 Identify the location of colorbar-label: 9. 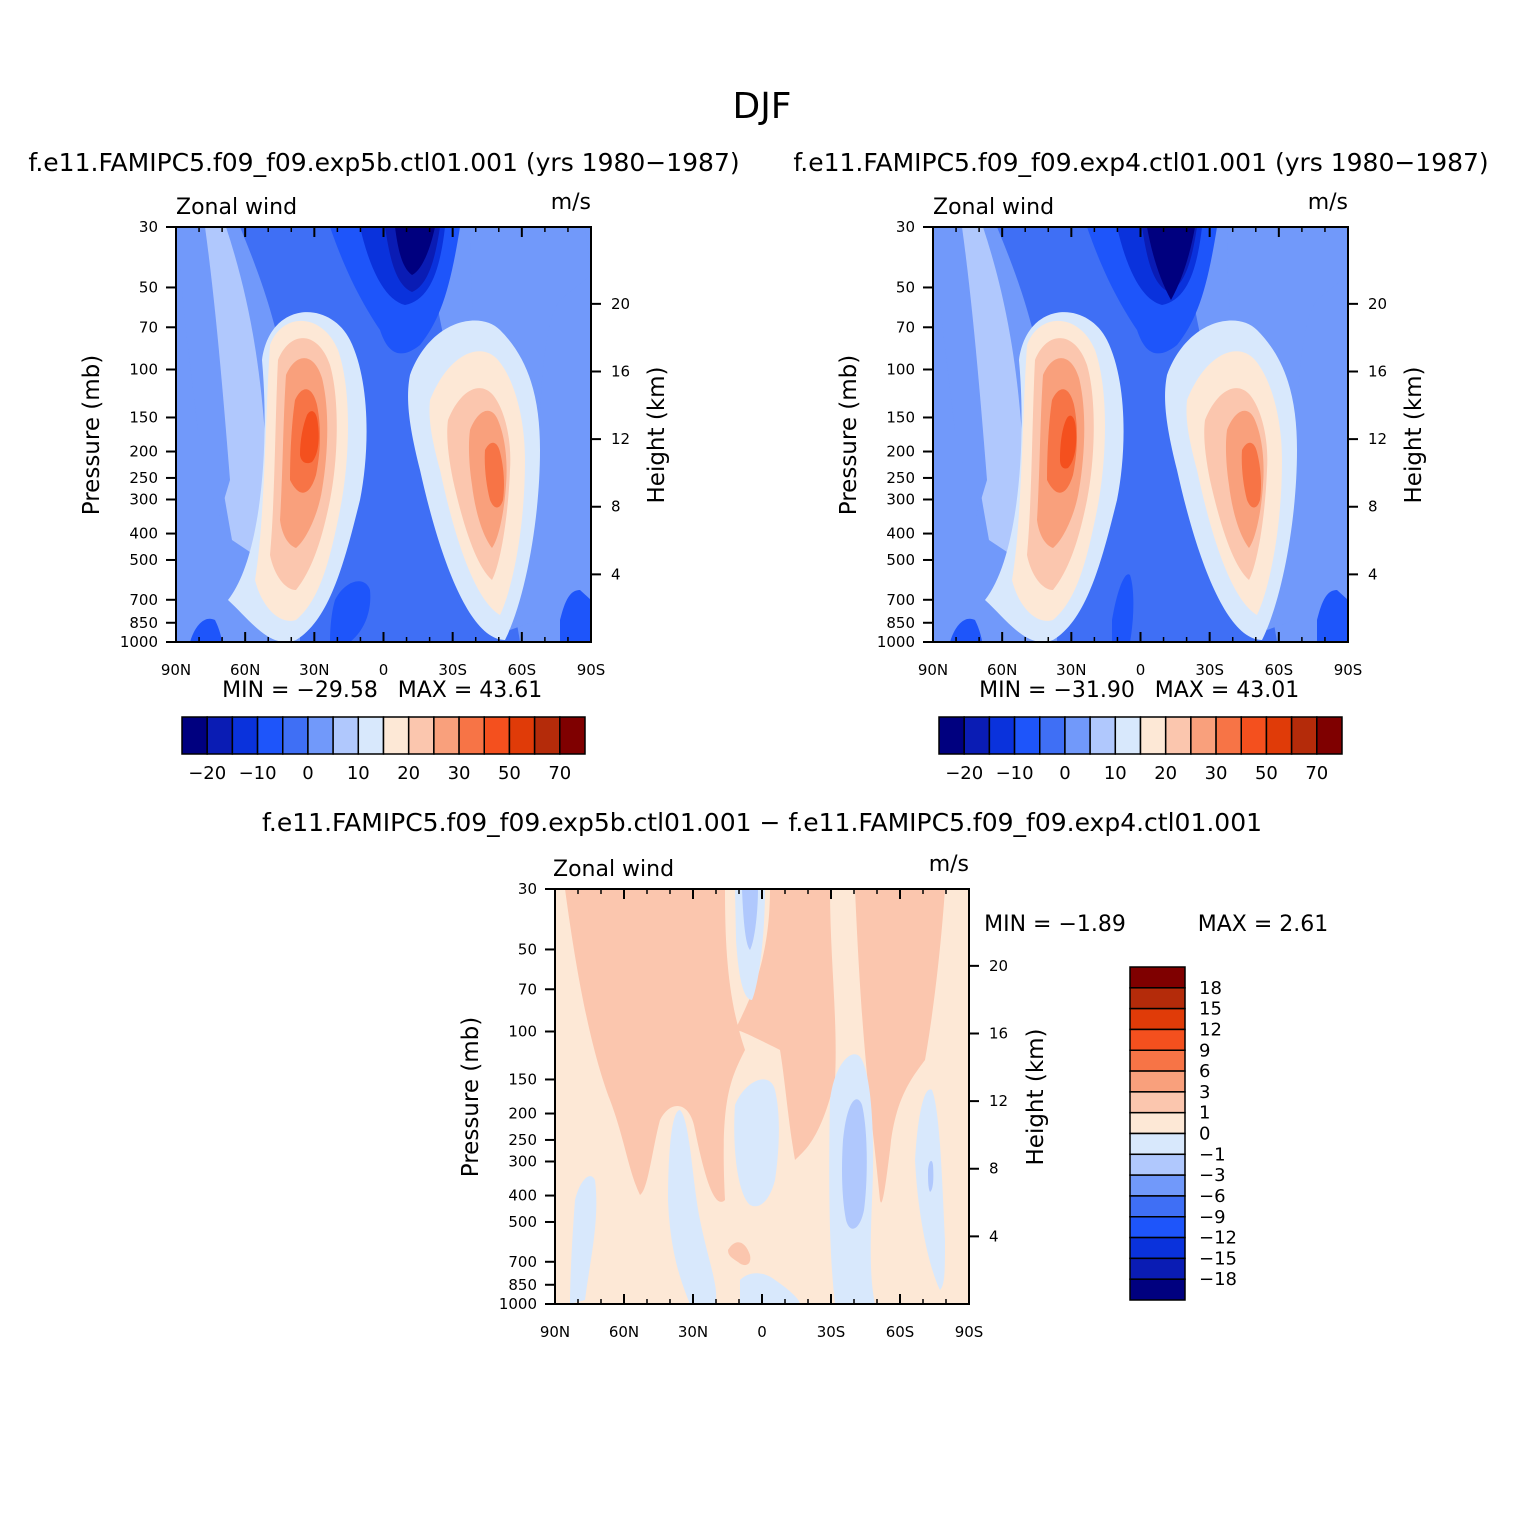
(1204, 1050).